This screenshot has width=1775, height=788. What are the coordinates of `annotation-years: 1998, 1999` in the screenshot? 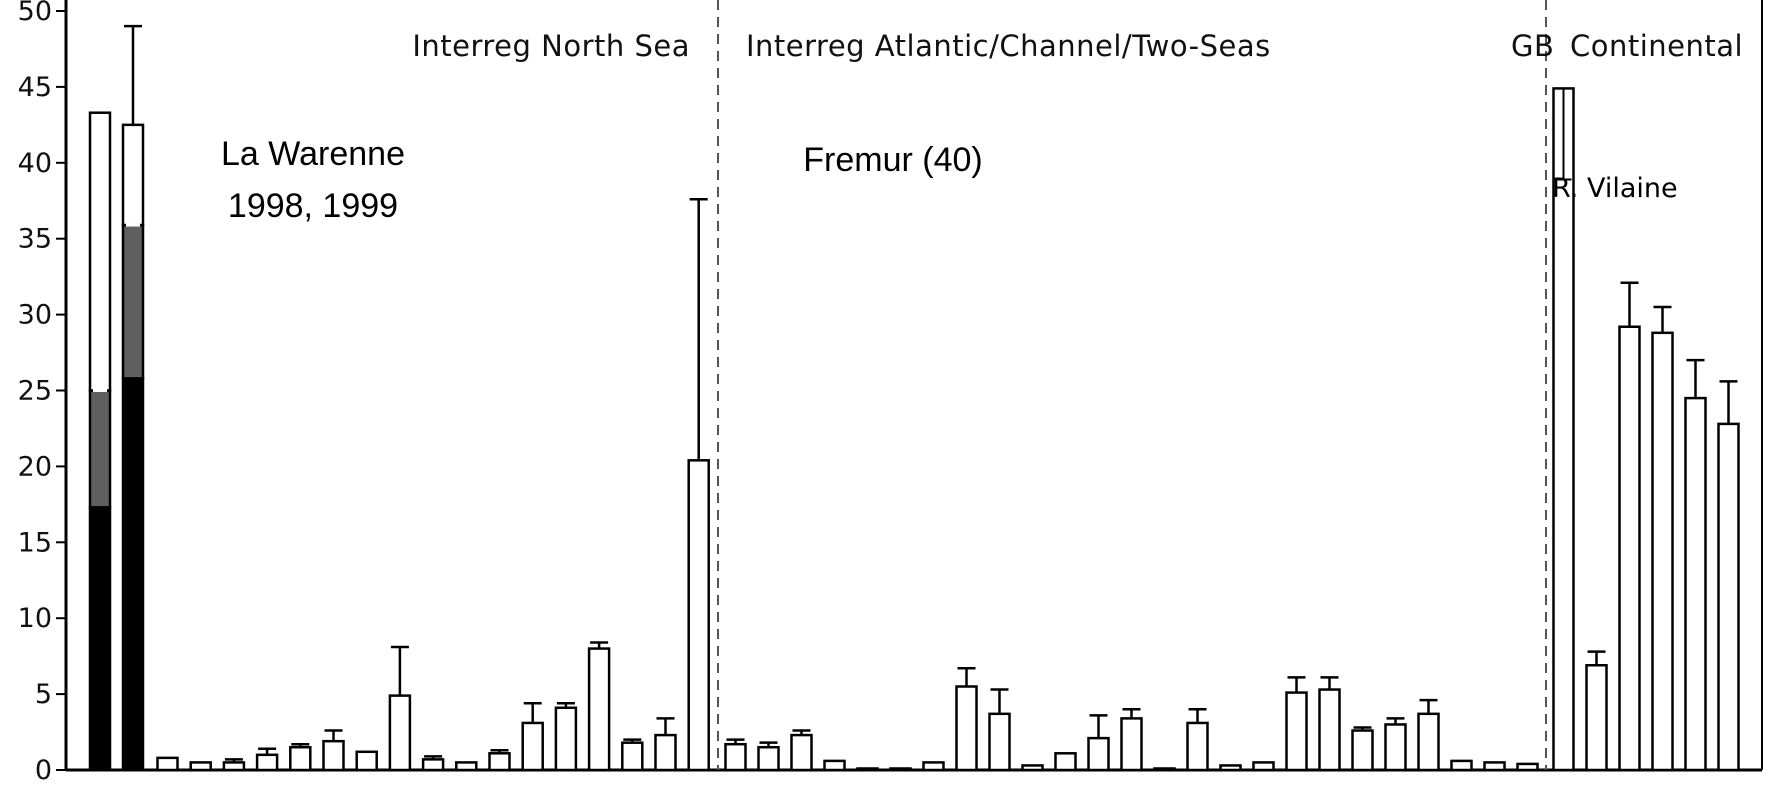 It's located at (313, 206).